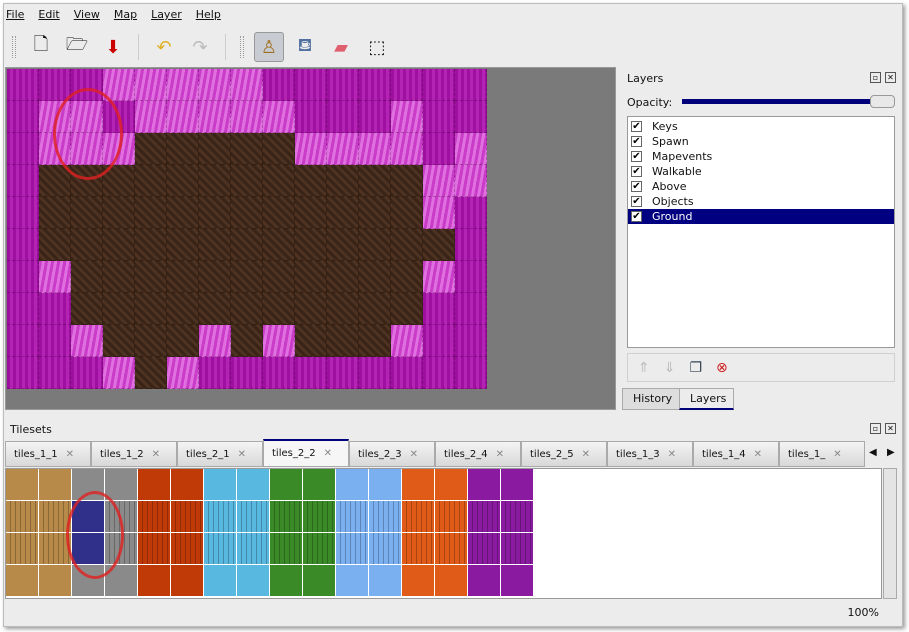 This screenshot has height=632, width=909. I want to click on redo-icon: ↷, so click(200, 47).